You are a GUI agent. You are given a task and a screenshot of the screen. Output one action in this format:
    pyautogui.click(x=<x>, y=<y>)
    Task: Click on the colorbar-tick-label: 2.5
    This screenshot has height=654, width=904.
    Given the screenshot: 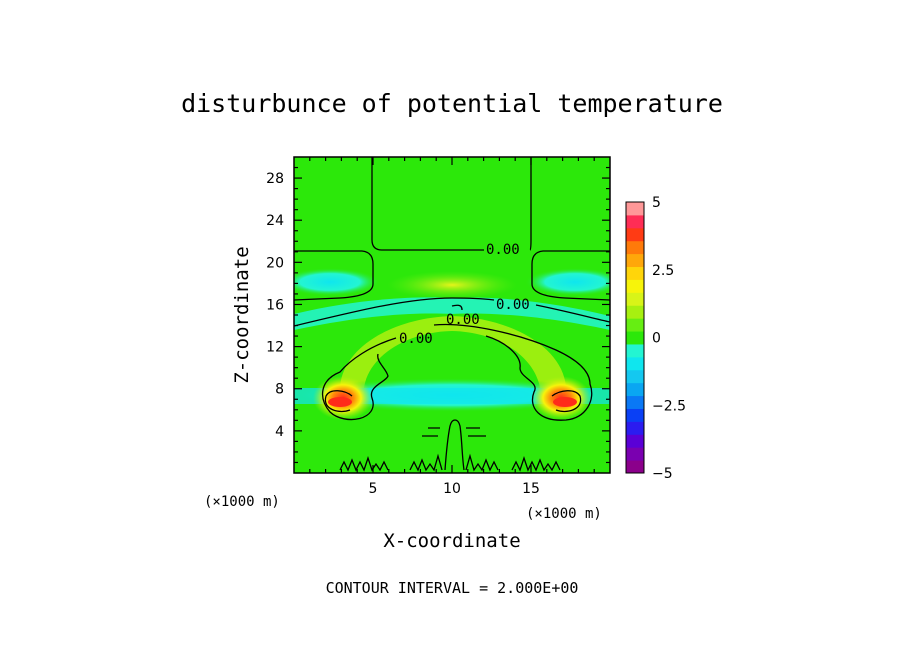 What is the action you would take?
    pyautogui.click(x=663, y=271)
    